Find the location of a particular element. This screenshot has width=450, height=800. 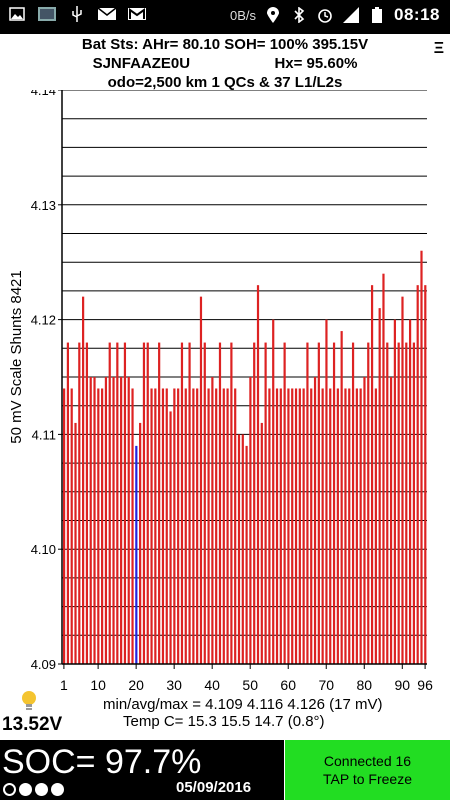

temperature-text: Temp C= 15.3 15.5 14.7 (0.8°) is located at coordinates (224, 721).